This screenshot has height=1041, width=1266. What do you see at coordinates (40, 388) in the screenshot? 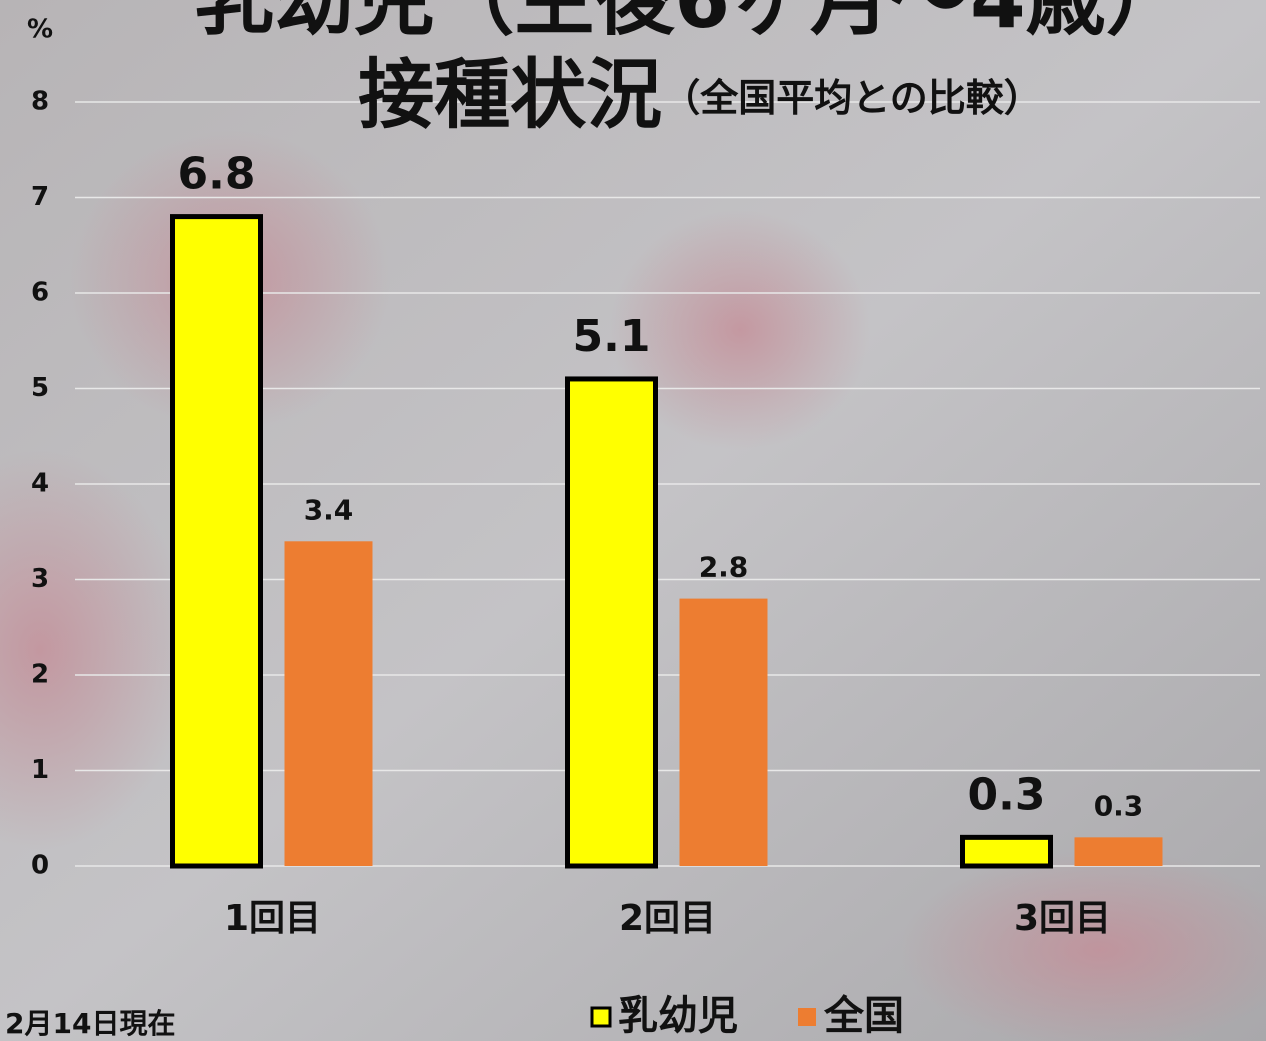
I see `y-tick-label: 5` at bounding box center [40, 388].